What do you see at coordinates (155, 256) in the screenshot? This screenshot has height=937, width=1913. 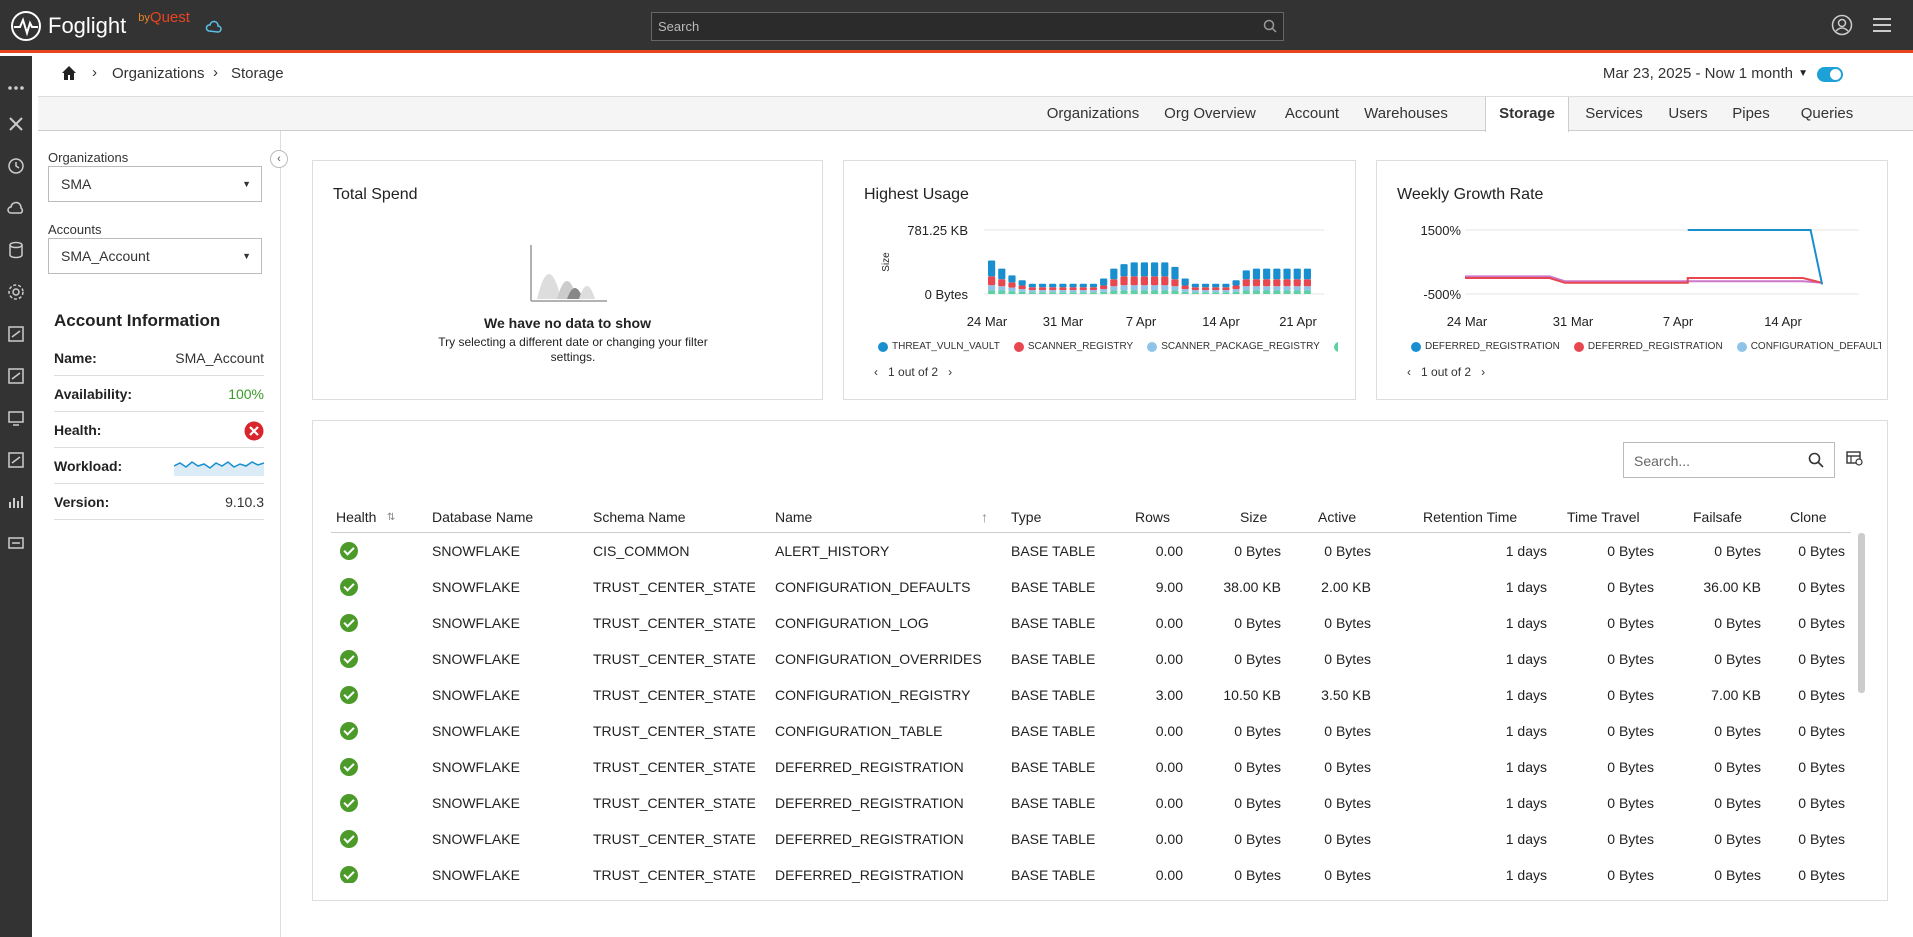 I see `account-select: SMA_Account ▼` at bounding box center [155, 256].